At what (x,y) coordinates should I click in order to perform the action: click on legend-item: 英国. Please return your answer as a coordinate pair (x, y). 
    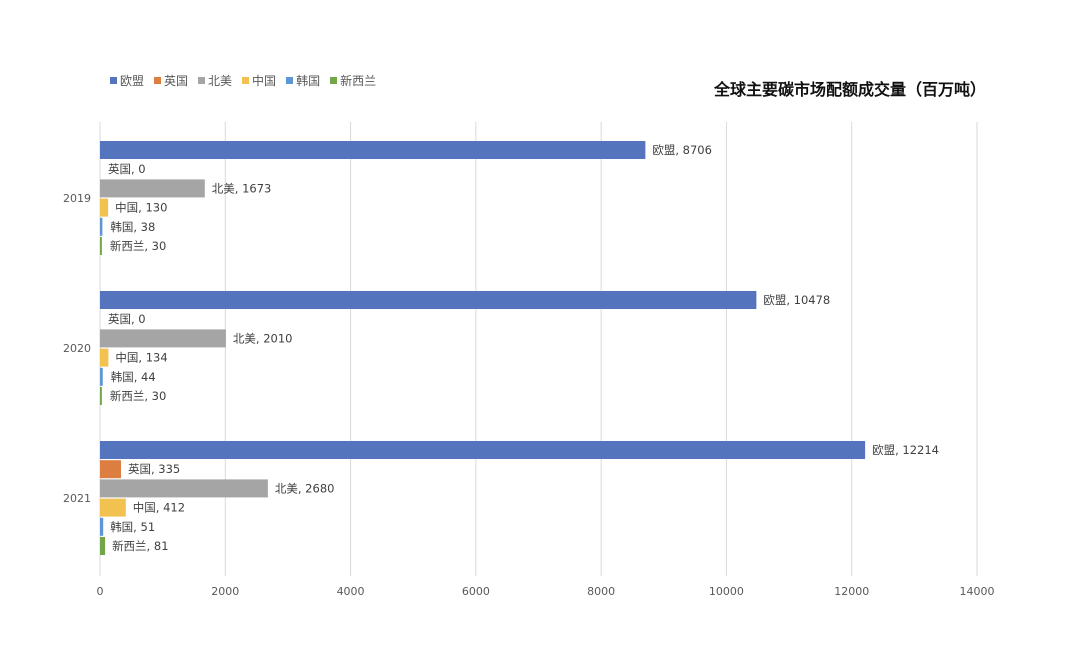
    Looking at the image, I should click on (171, 80).